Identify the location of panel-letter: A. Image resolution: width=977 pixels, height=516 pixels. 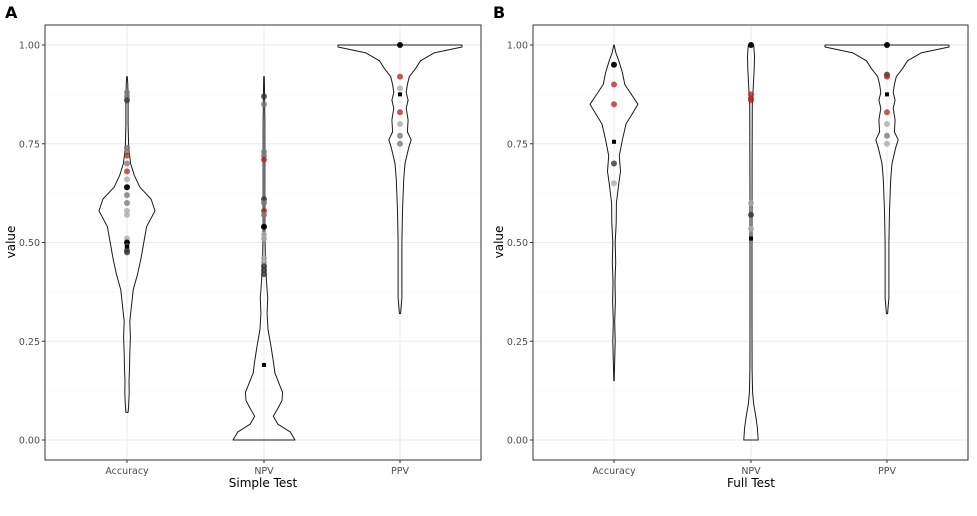
(11, 12).